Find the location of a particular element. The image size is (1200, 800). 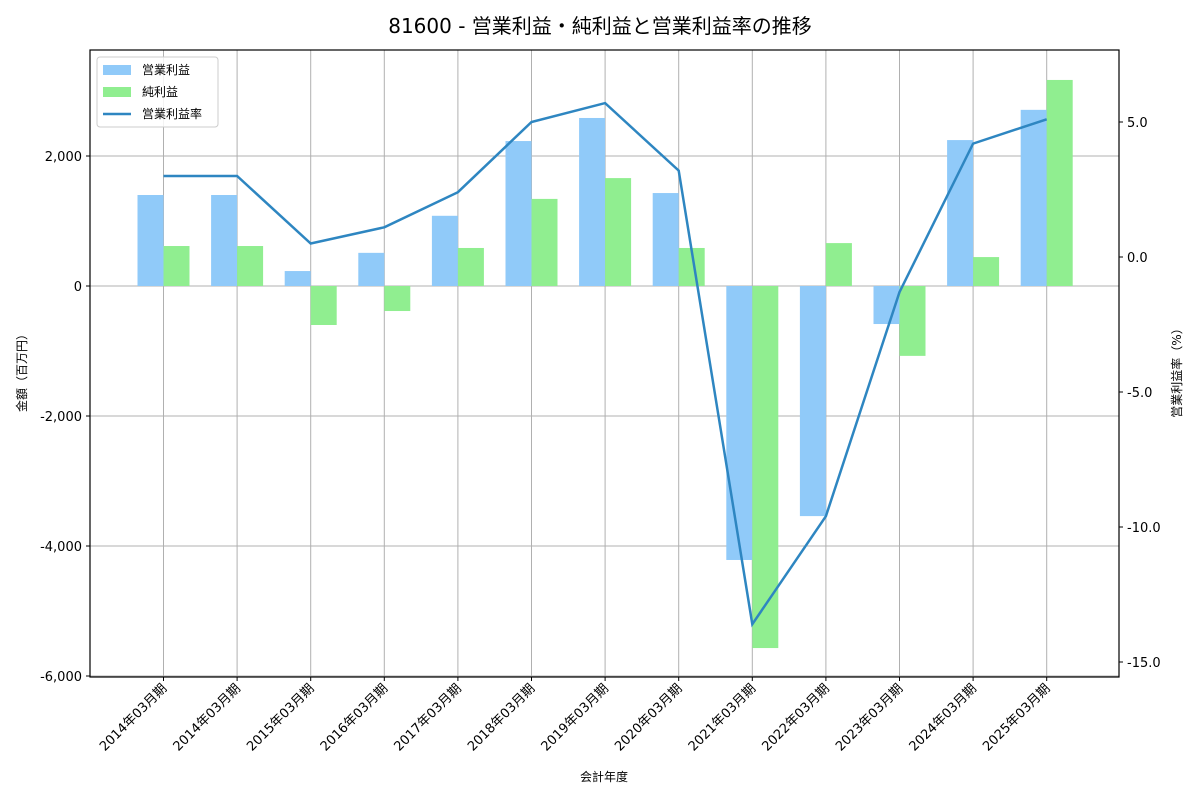

y-axis-label: 金額（百万円） is located at coordinates (21, 370).